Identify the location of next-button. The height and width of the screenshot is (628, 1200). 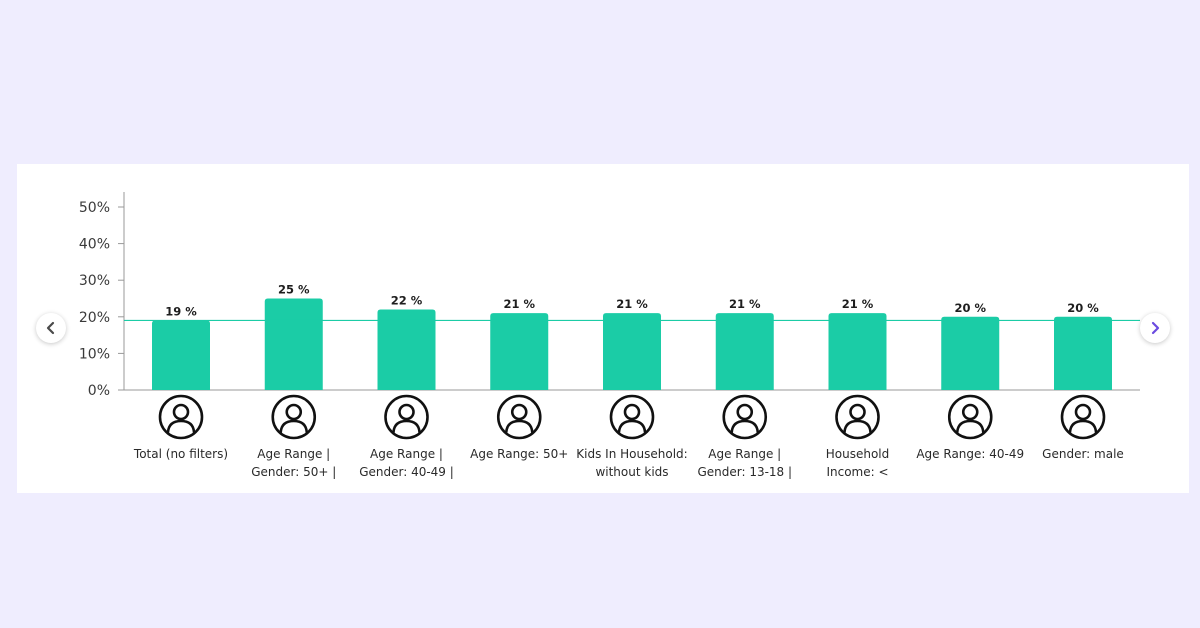
(1155, 328).